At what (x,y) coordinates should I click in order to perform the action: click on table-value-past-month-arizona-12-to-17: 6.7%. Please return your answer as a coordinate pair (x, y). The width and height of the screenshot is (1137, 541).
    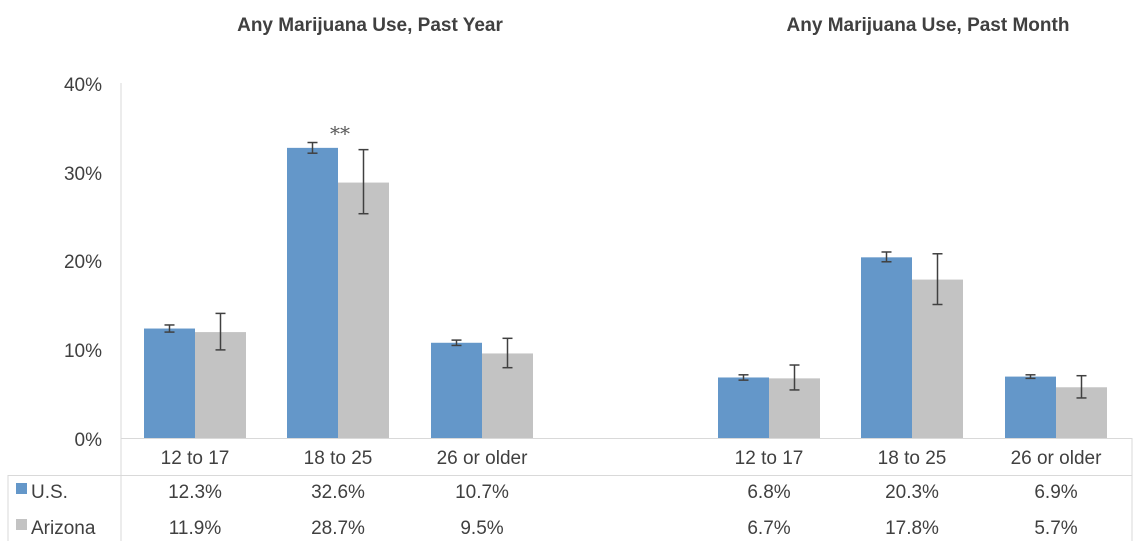
    Looking at the image, I should click on (768, 528).